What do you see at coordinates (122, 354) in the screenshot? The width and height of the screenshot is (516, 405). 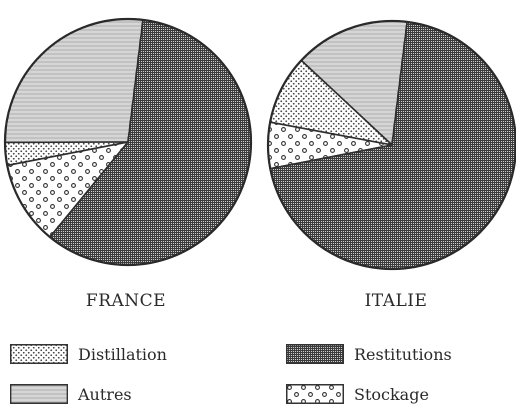 I see `legend-label-distillation: Distillation` at bounding box center [122, 354].